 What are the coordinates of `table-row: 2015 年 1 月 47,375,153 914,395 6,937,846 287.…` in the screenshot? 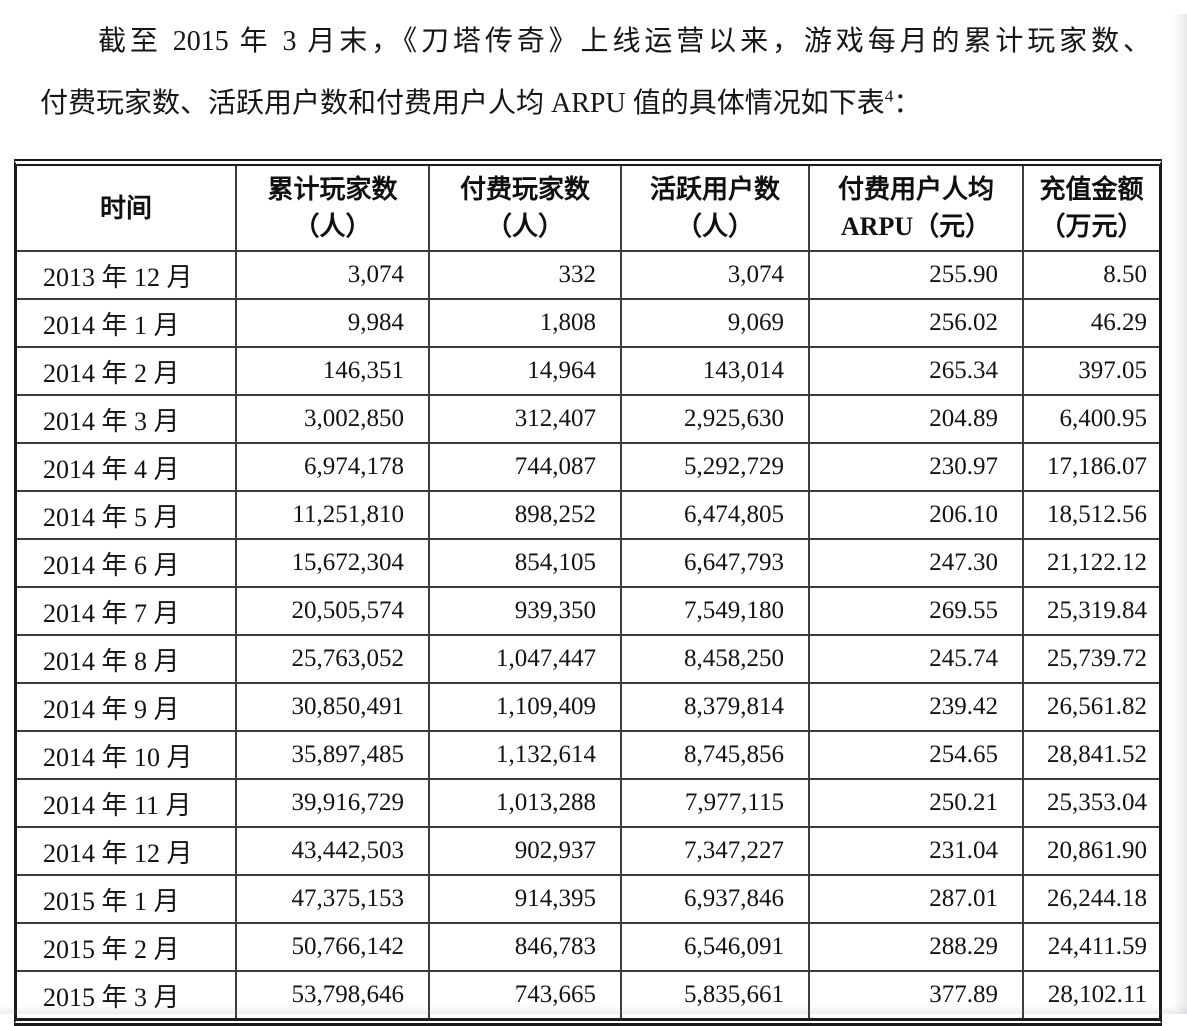 It's located at (588, 899).